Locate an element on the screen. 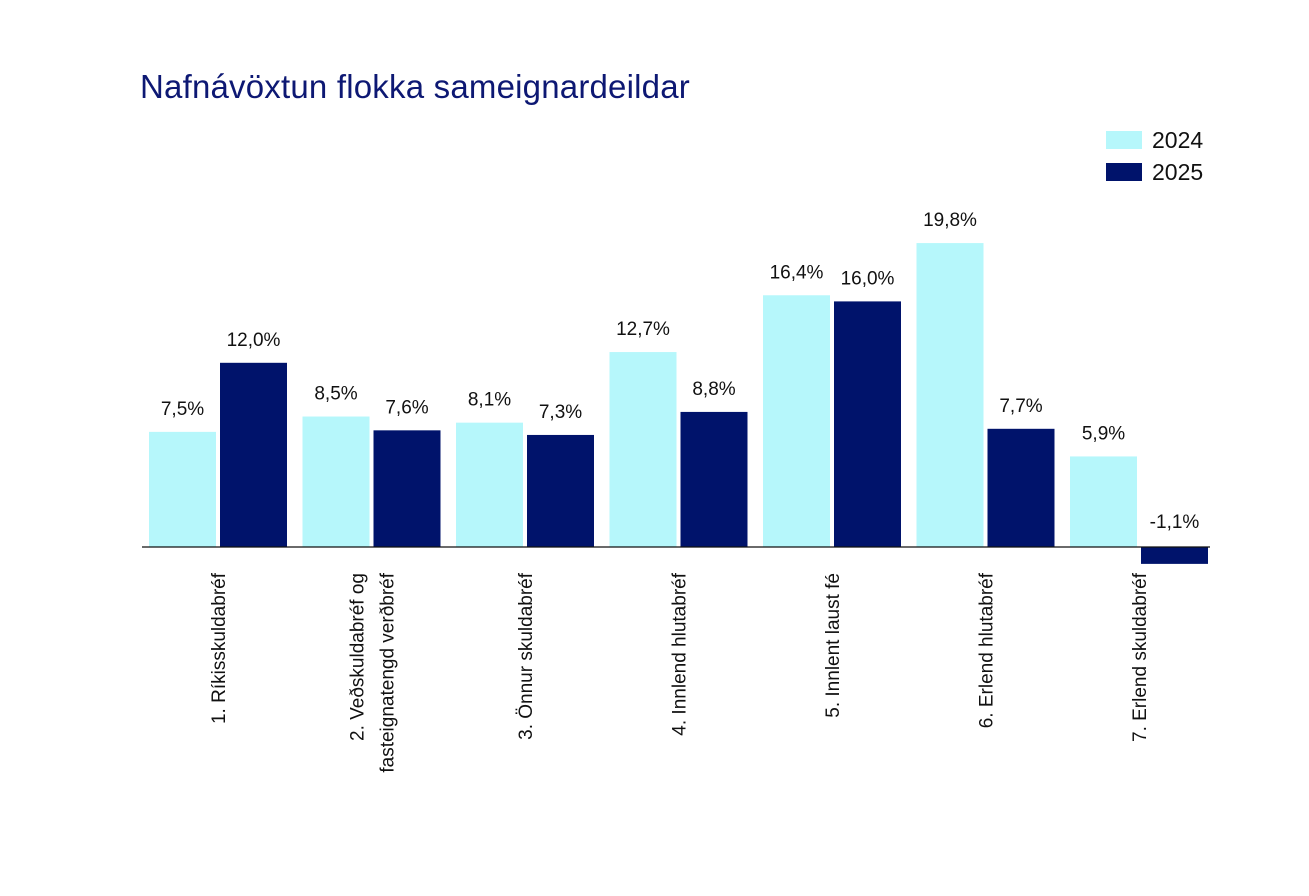  category-label-2-line-1: 2. Veðskuldabréf og is located at coordinates (358, 657).